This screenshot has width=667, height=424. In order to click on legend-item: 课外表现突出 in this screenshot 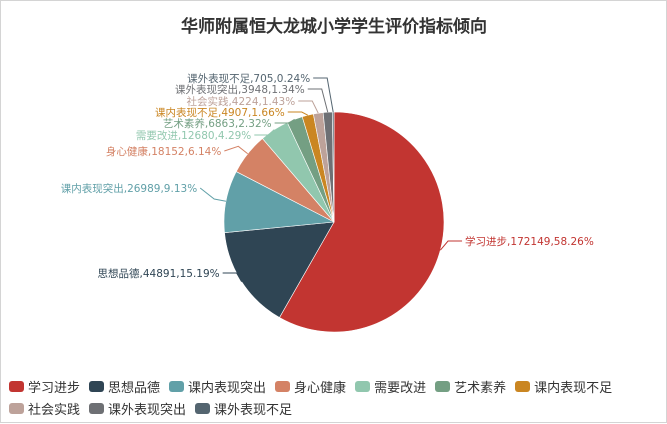, I will do `click(137, 408)`.